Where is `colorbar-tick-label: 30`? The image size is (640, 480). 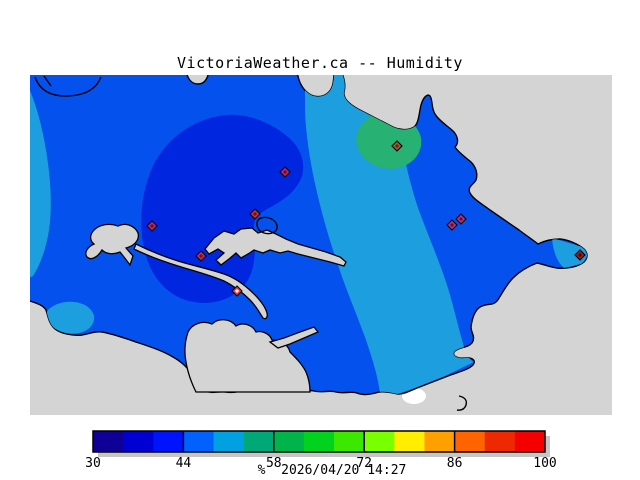
colorbar-tick-label: 30 is located at coordinates (93, 463).